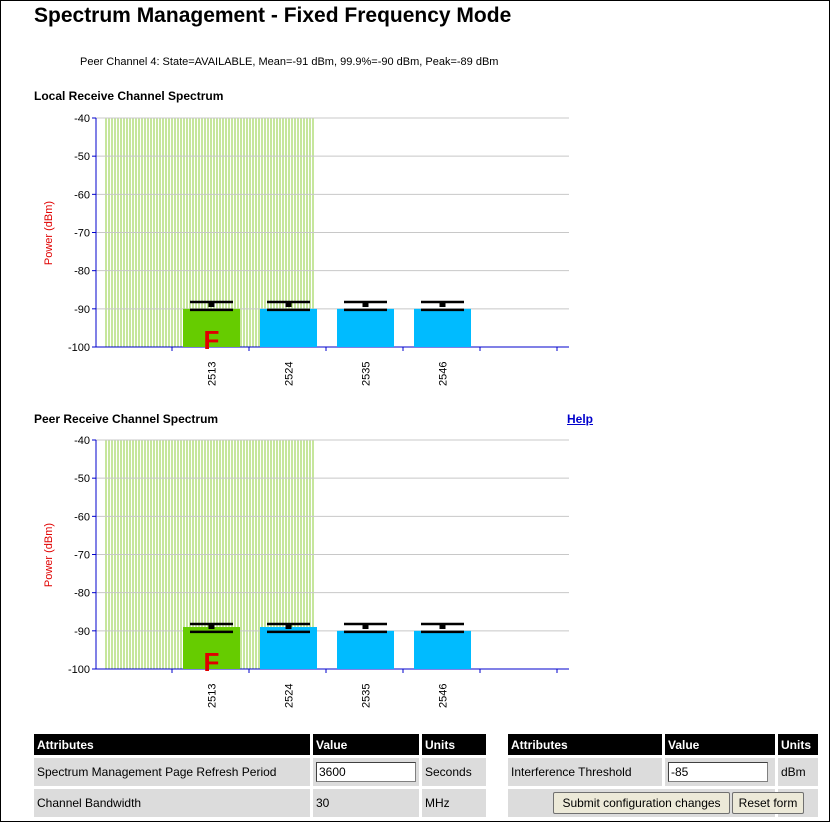  Describe the element at coordinates (663, 772) in the screenshot. I see `table-row: Interference Threshold dBm` at that location.